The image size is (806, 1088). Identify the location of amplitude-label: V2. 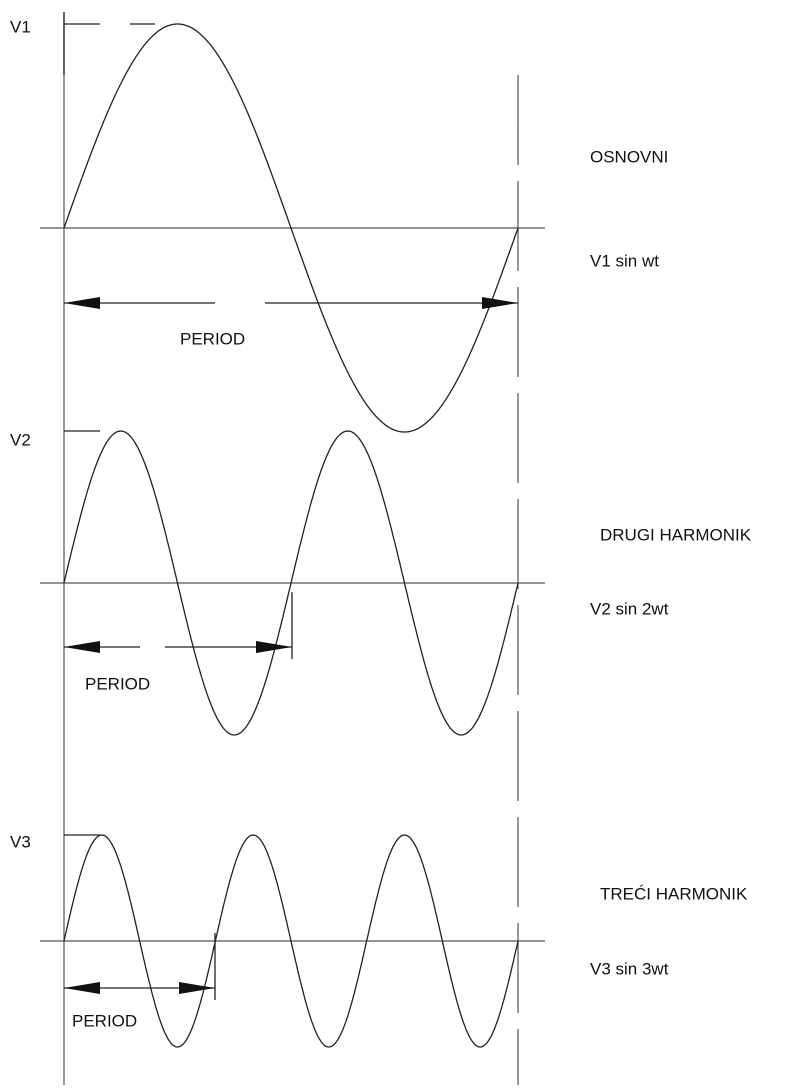
(20, 439).